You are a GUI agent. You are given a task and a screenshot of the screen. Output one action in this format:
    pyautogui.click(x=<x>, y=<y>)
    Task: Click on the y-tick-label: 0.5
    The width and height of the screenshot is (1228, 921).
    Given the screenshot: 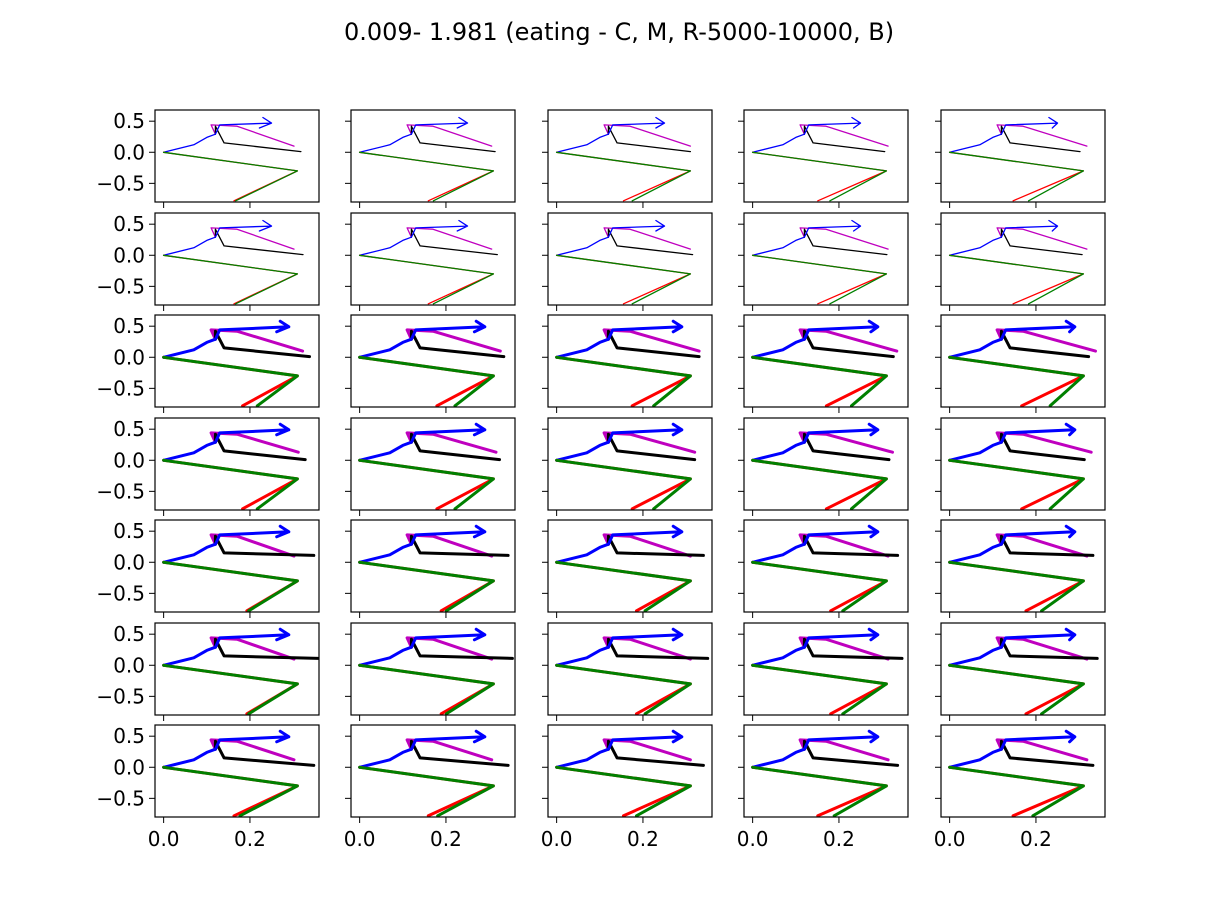 What is the action you would take?
    pyautogui.click(x=129, y=736)
    